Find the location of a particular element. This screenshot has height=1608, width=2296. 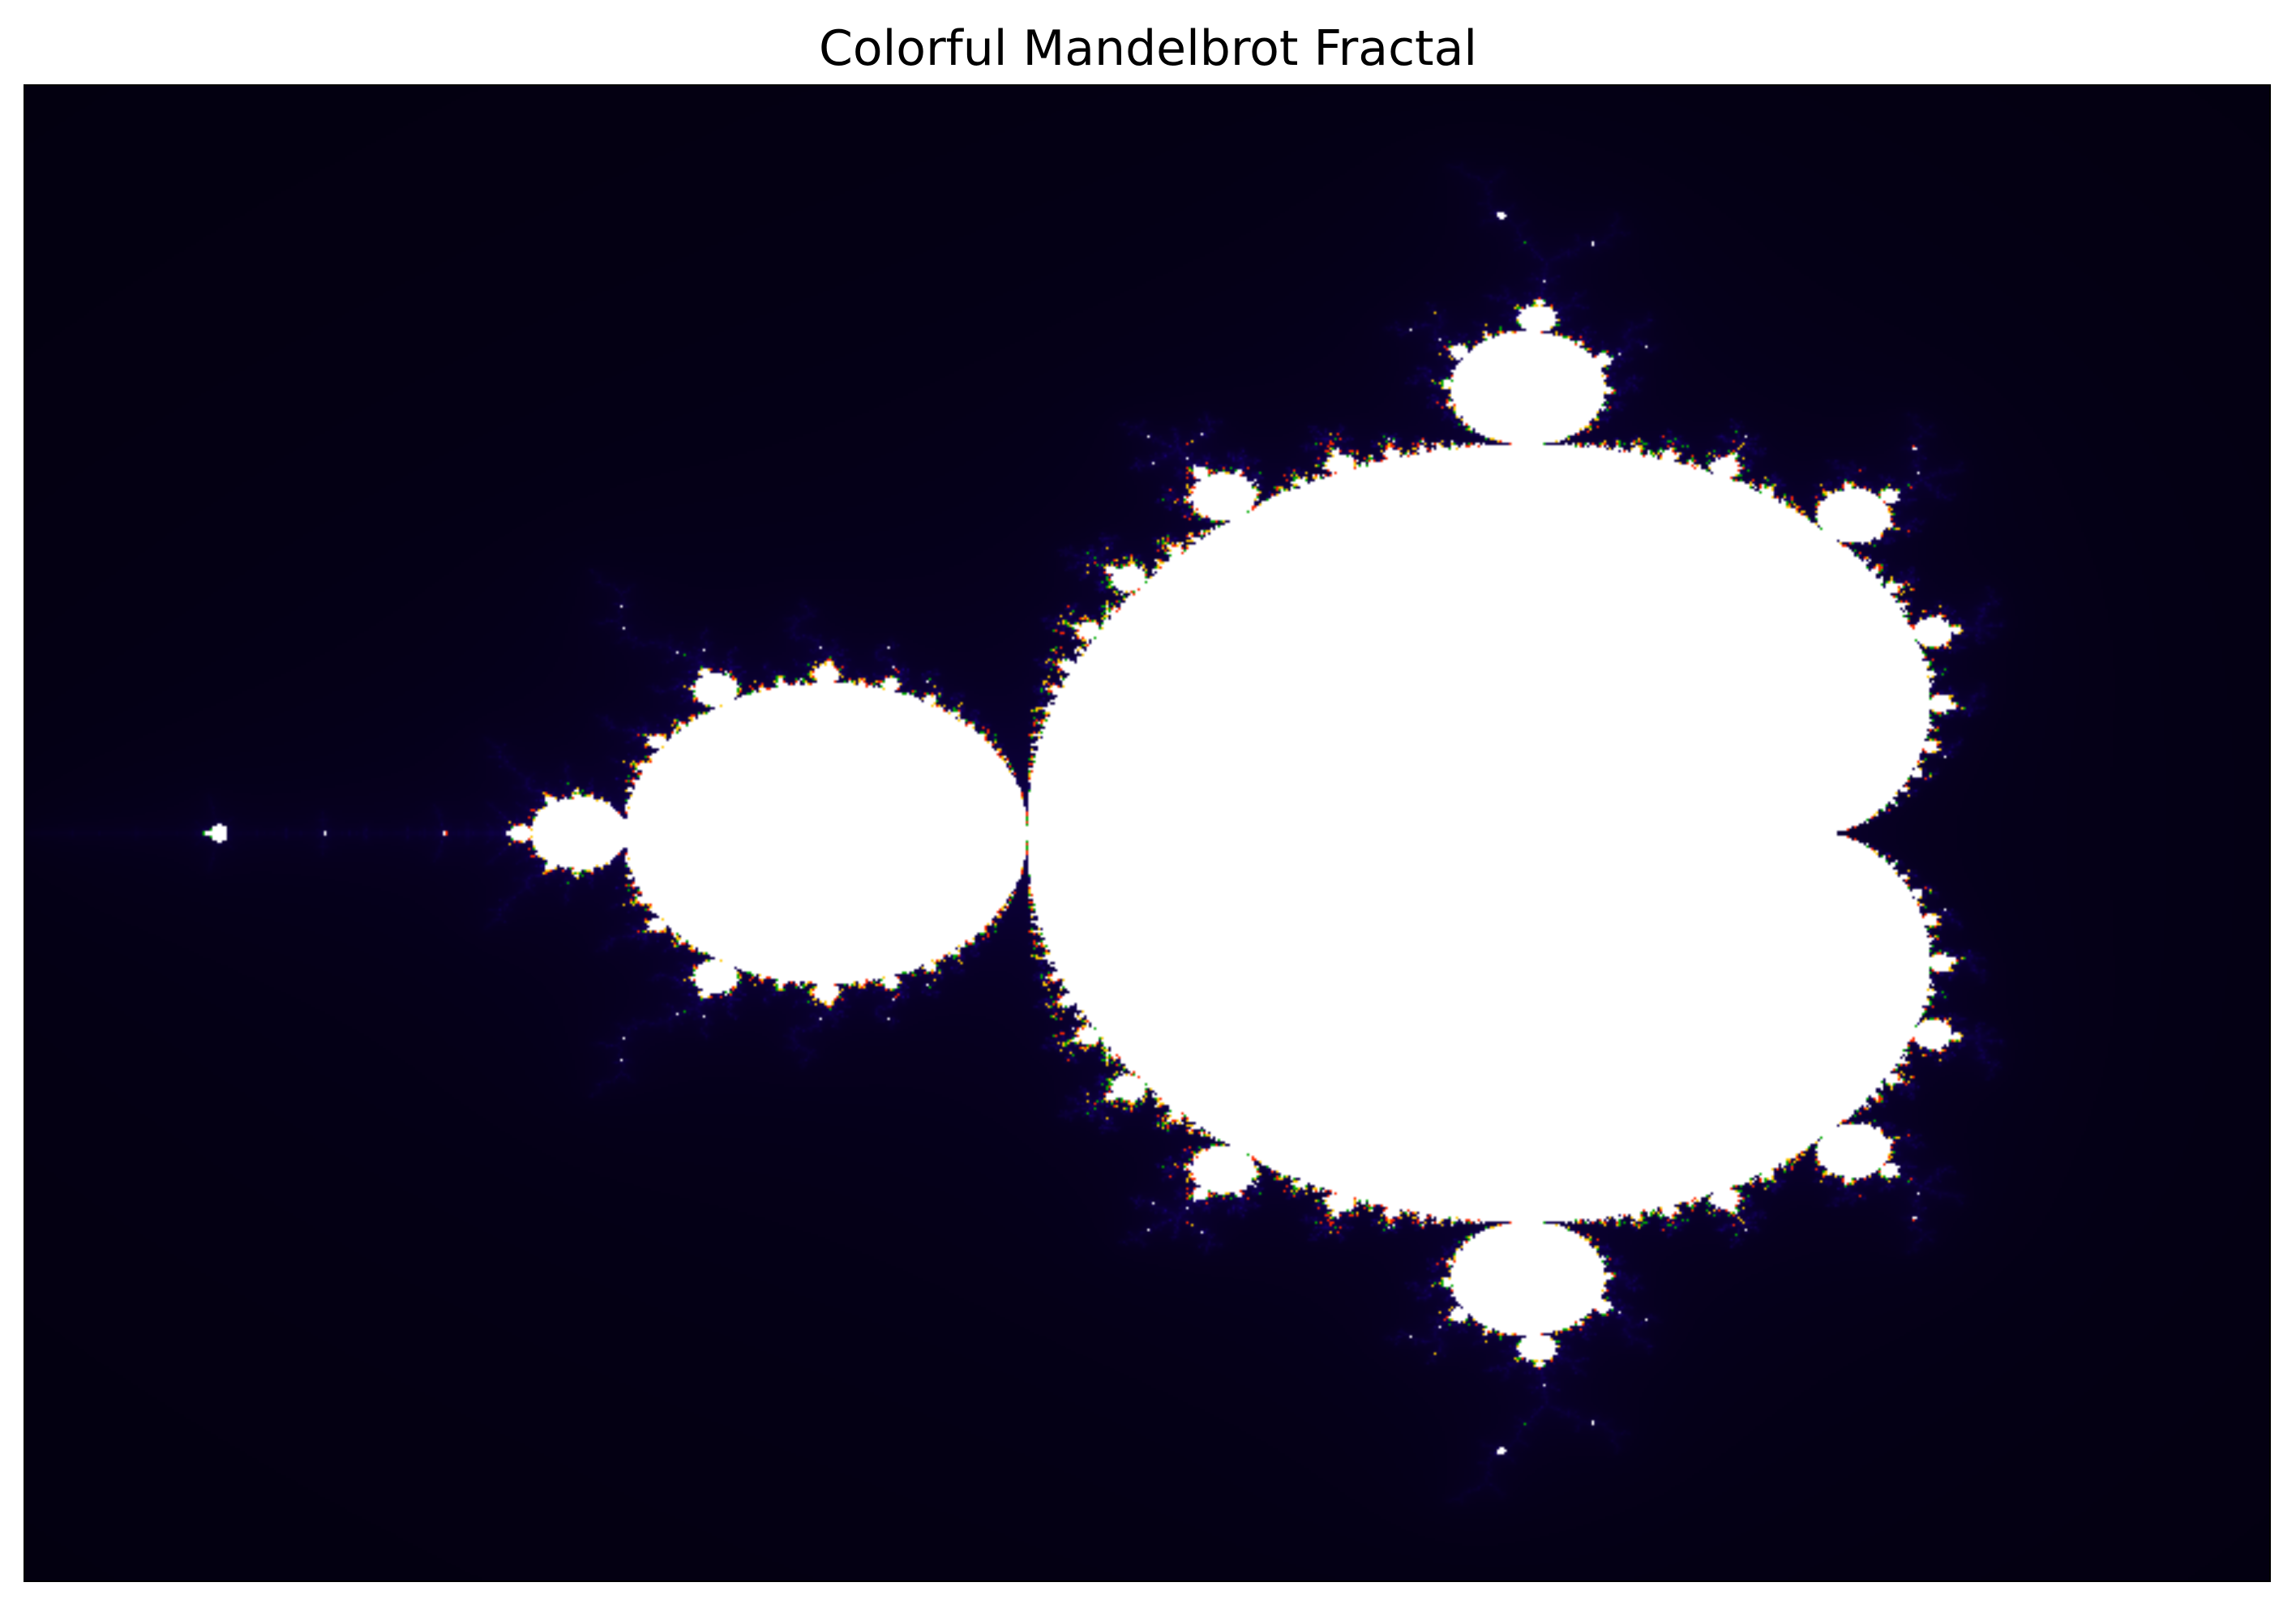

figure-title: Colorful Mandelbrot Fractal is located at coordinates (1148, 48).